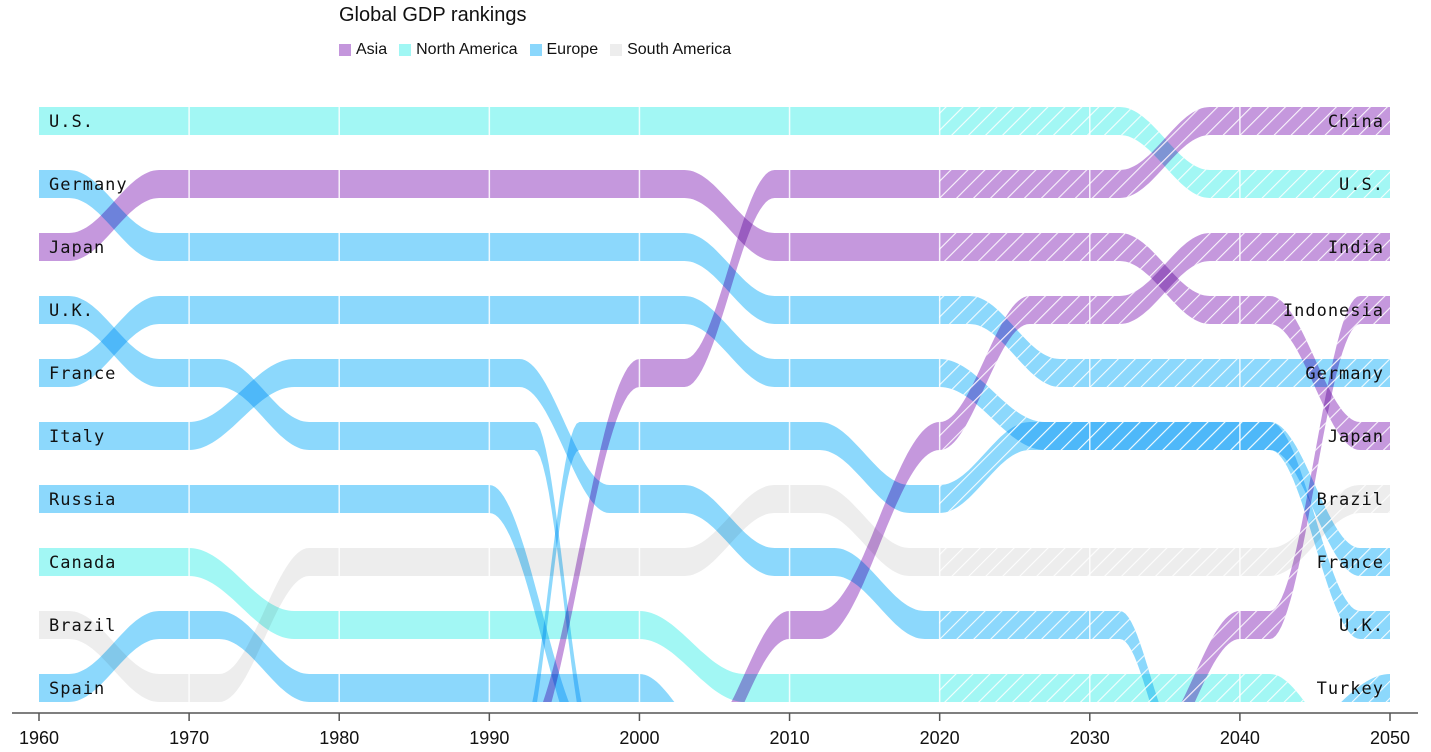  Describe the element at coordinates (572, 49) in the screenshot. I see `legend-label: Europe` at that location.